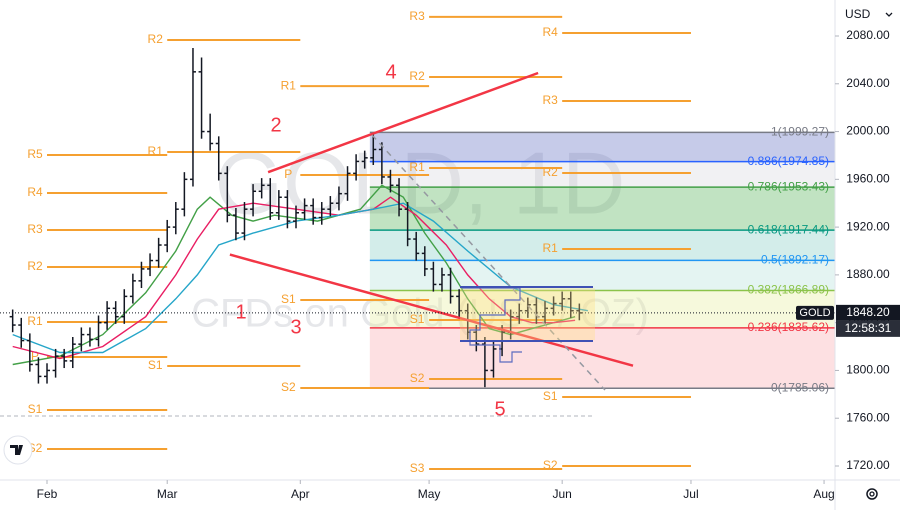  I want to click on y-tick-label: 1960.00, so click(868, 179).